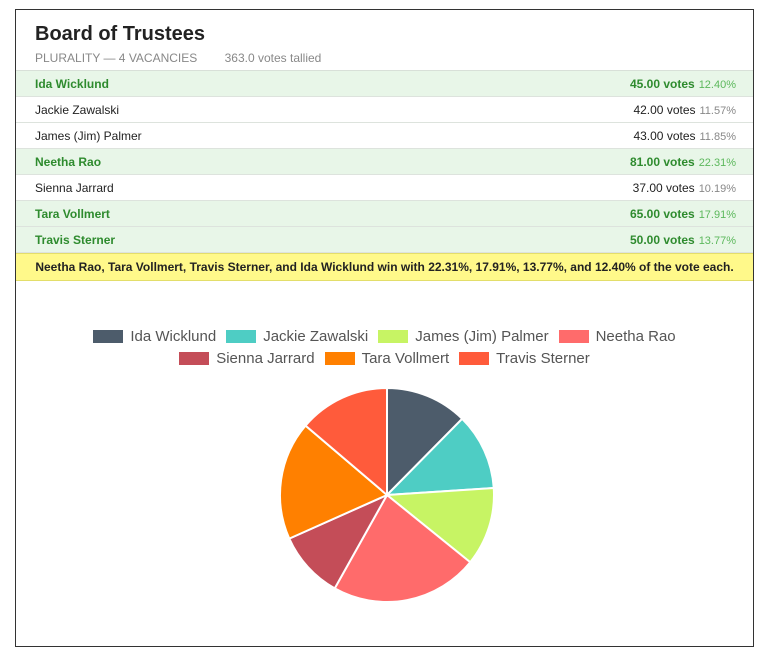  Describe the element at coordinates (662, 83) in the screenshot. I see `candidate-votes: 45.00 votes` at that location.